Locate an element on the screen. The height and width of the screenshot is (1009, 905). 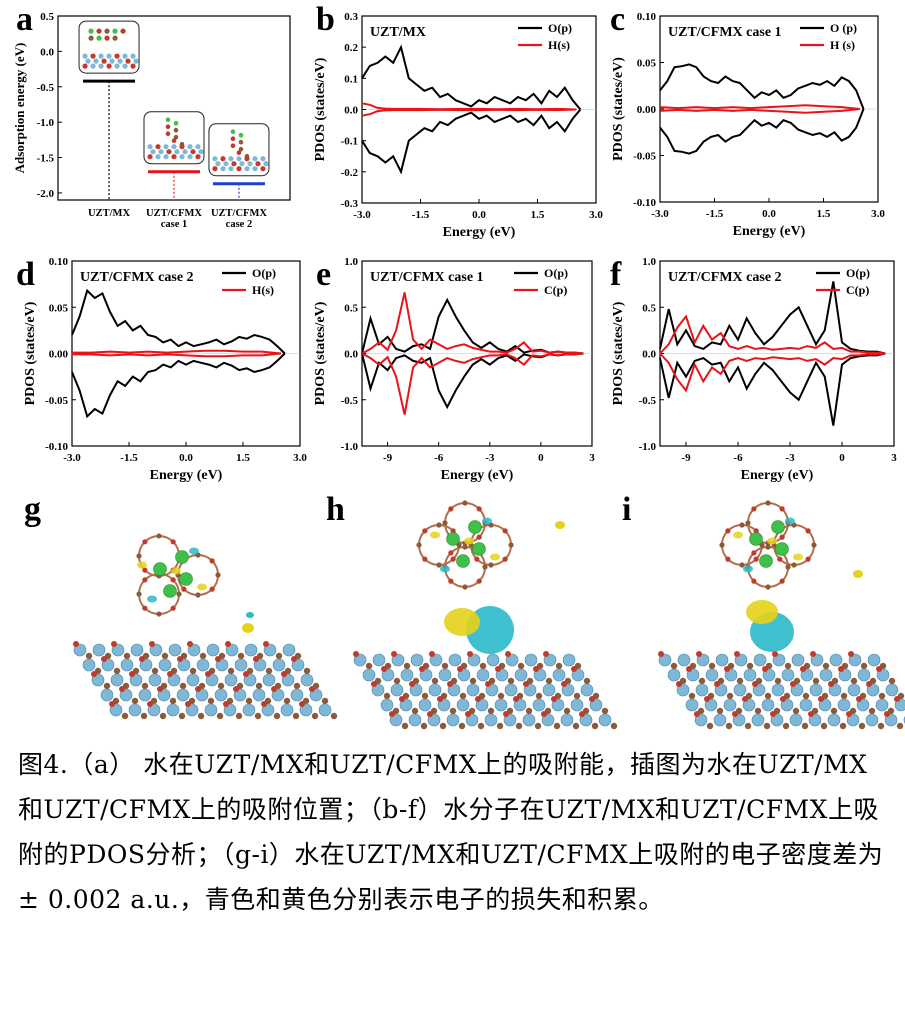
legend-label-f-1: C(p) is located at coordinates (857, 290).